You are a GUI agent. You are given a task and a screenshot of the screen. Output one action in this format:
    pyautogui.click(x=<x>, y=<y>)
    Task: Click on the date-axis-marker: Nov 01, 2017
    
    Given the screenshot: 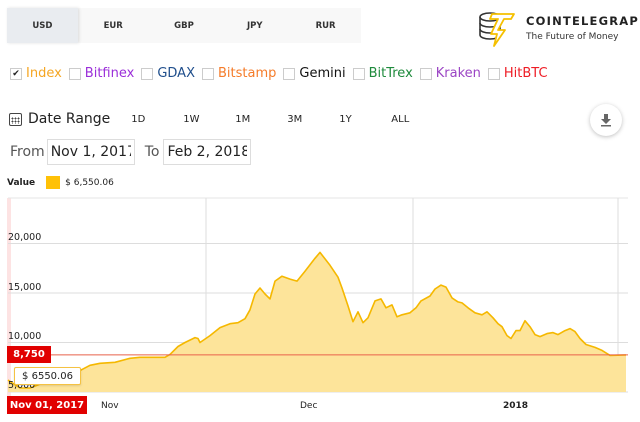 What is the action you would take?
    pyautogui.click(x=47, y=405)
    